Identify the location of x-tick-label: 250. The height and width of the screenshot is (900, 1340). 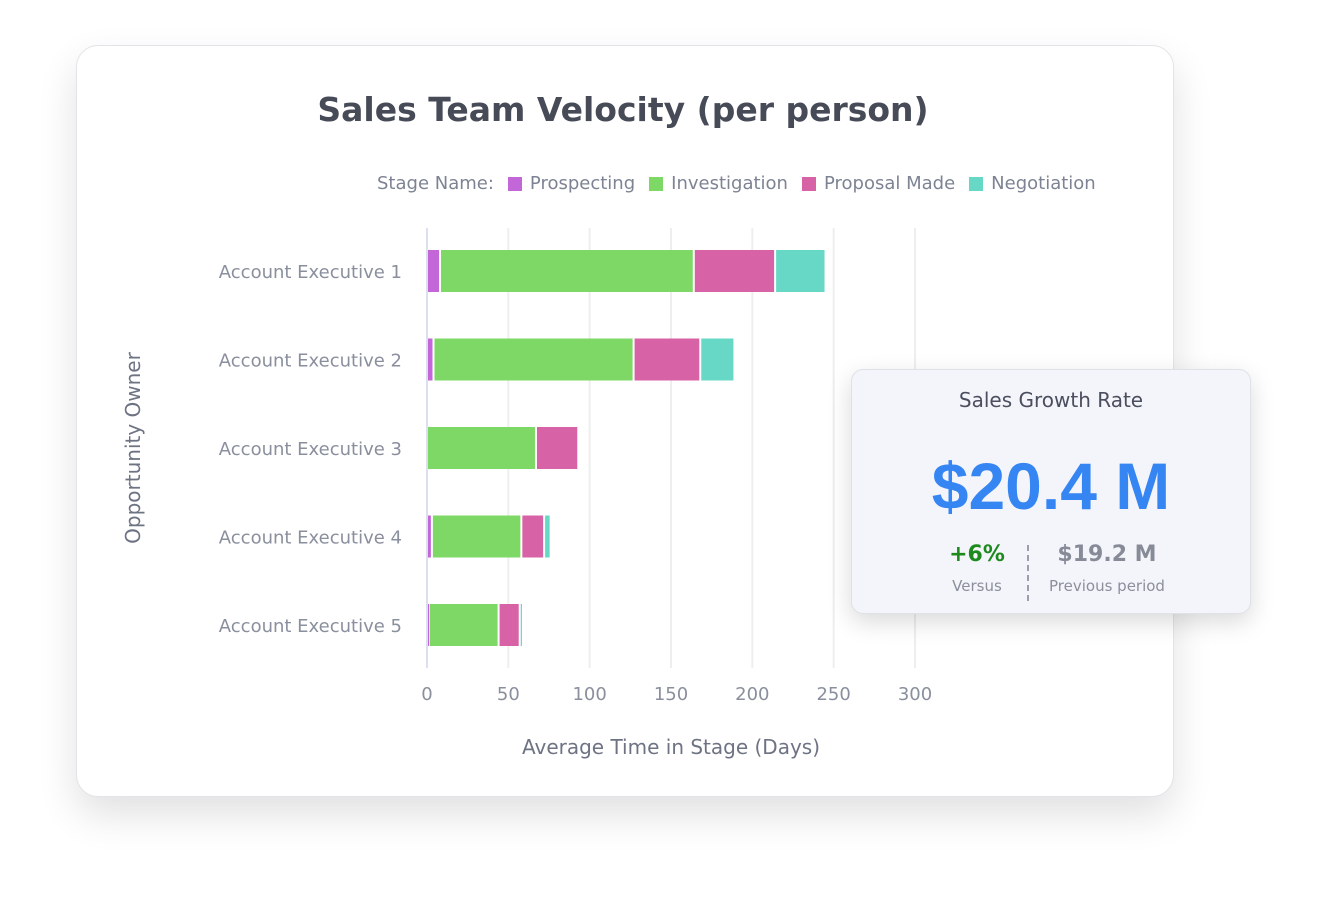
(833, 694).